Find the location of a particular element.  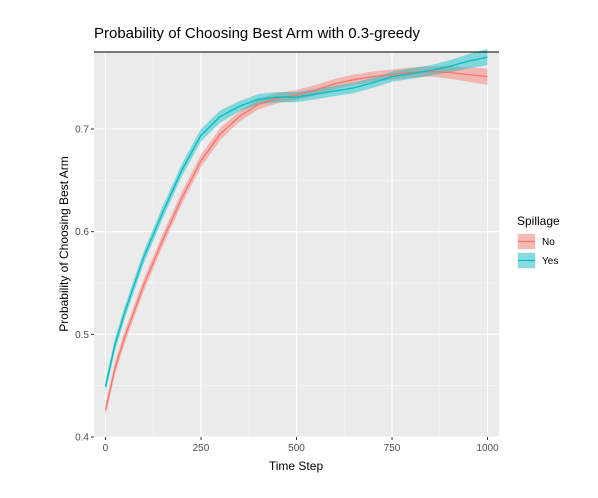

x-tick-label: 0 is located at coordinates (106, 448).